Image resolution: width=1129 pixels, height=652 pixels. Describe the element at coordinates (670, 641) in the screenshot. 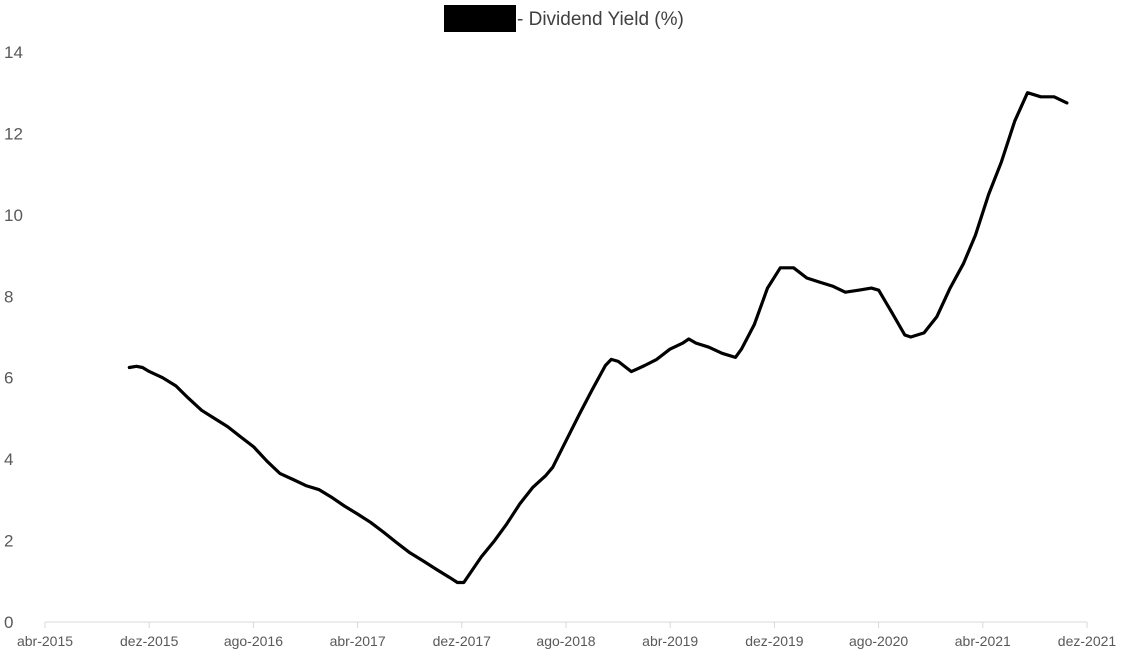

I see `x-tick-label: abr-2019` at that location.